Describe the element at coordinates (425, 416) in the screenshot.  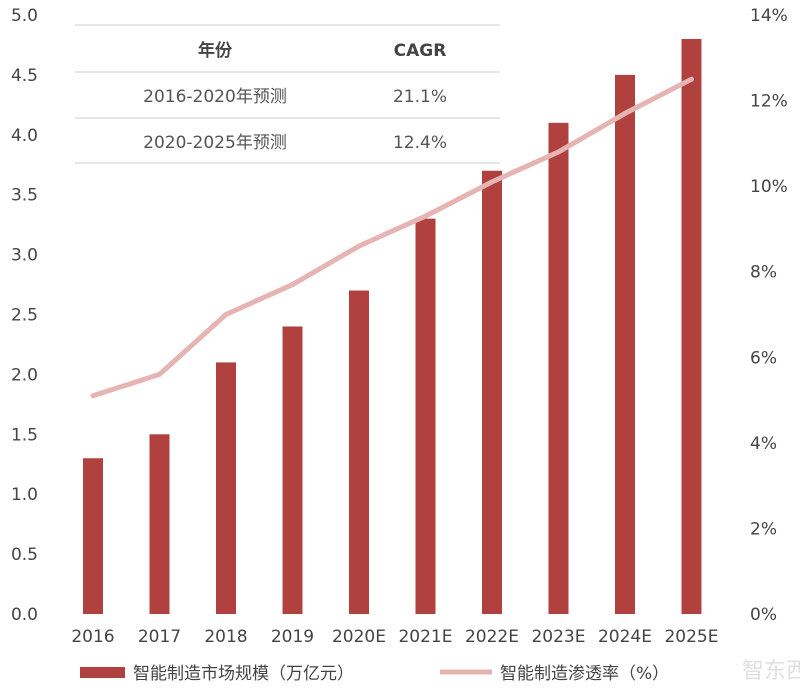
I see `bar-2021E` at that location.